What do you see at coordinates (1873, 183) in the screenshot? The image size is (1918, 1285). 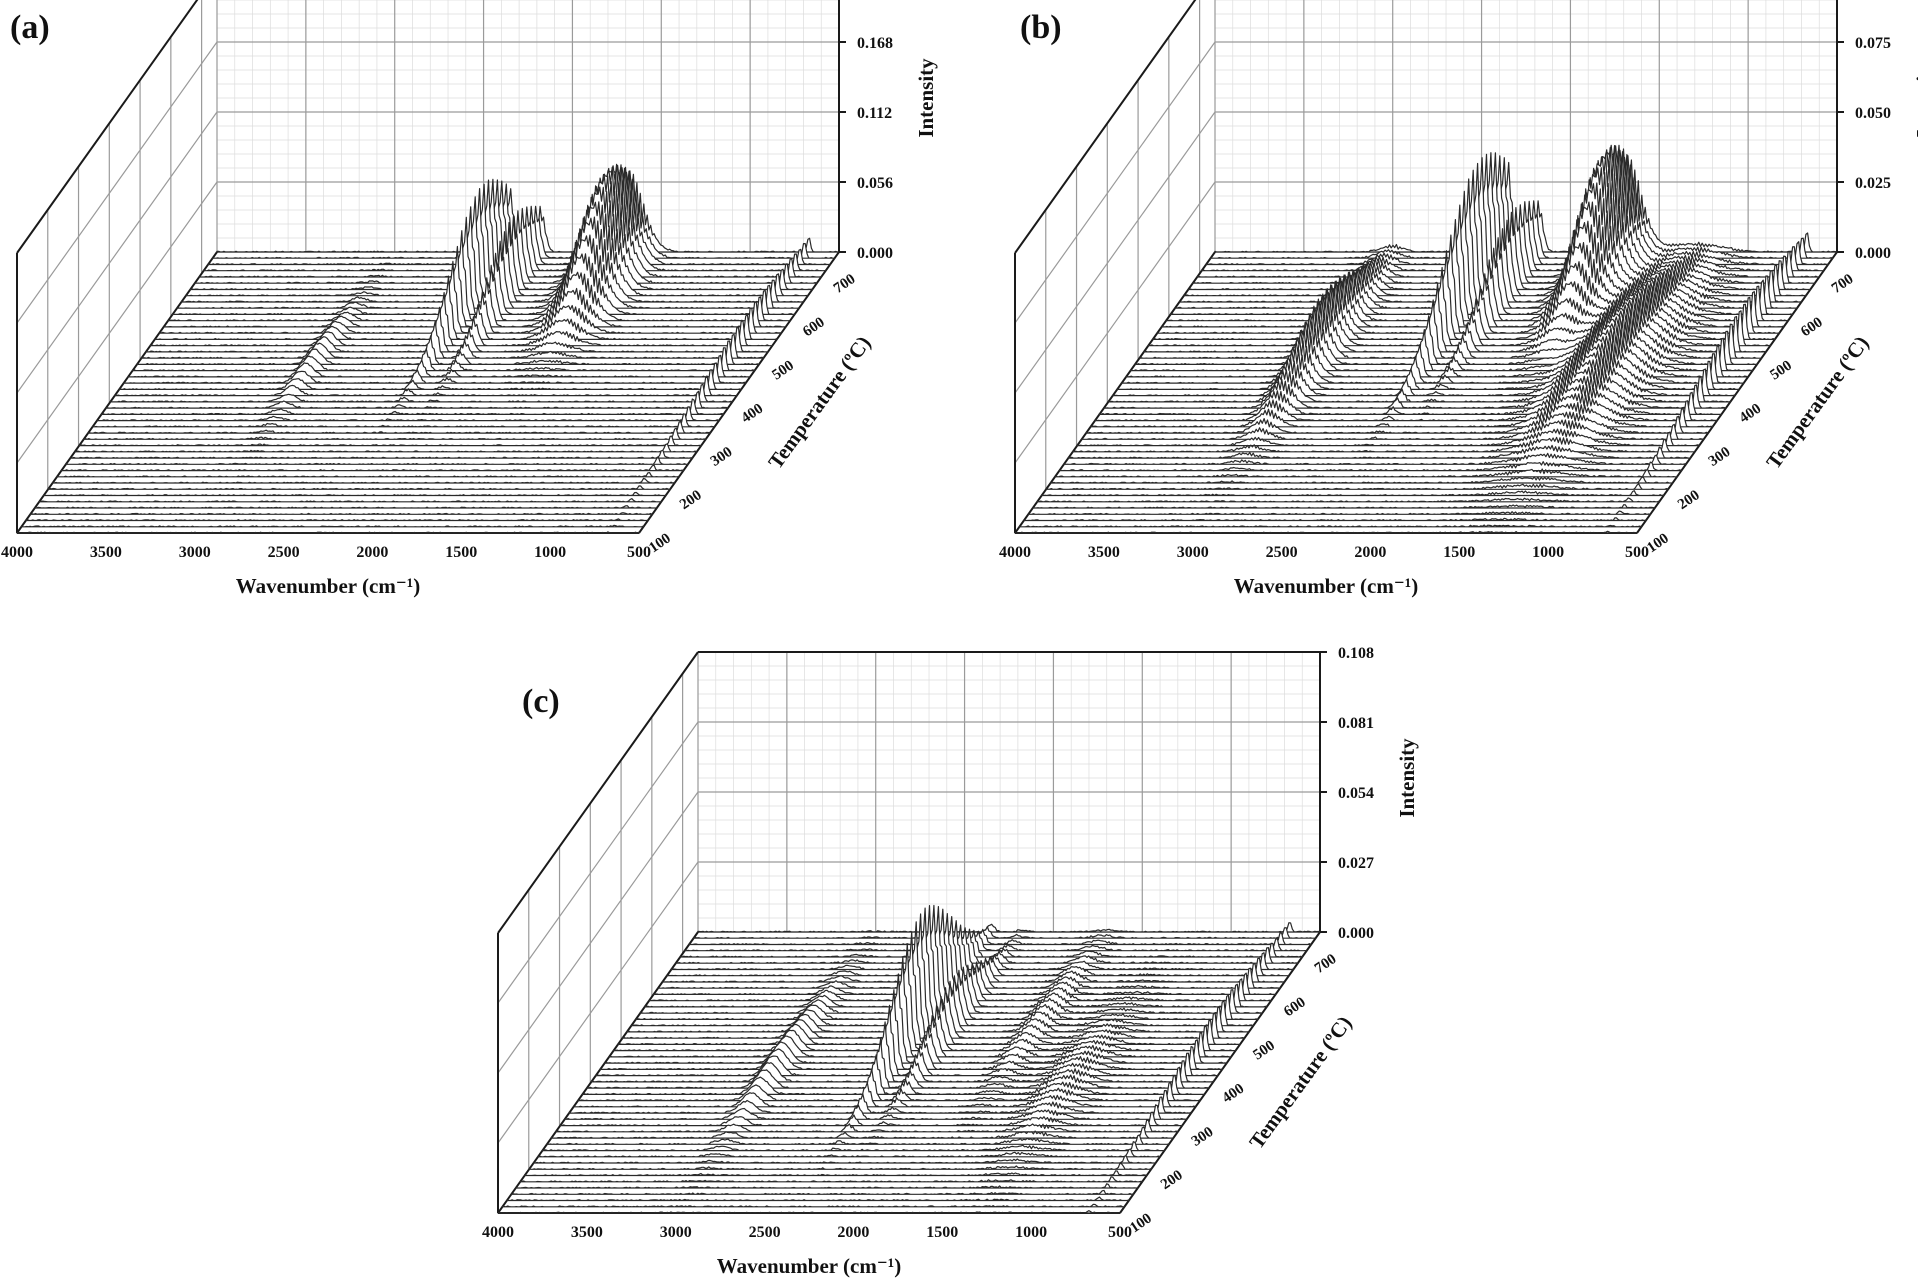 I see `y-tick-label: 0.025` at bounding box center [1873, 183].